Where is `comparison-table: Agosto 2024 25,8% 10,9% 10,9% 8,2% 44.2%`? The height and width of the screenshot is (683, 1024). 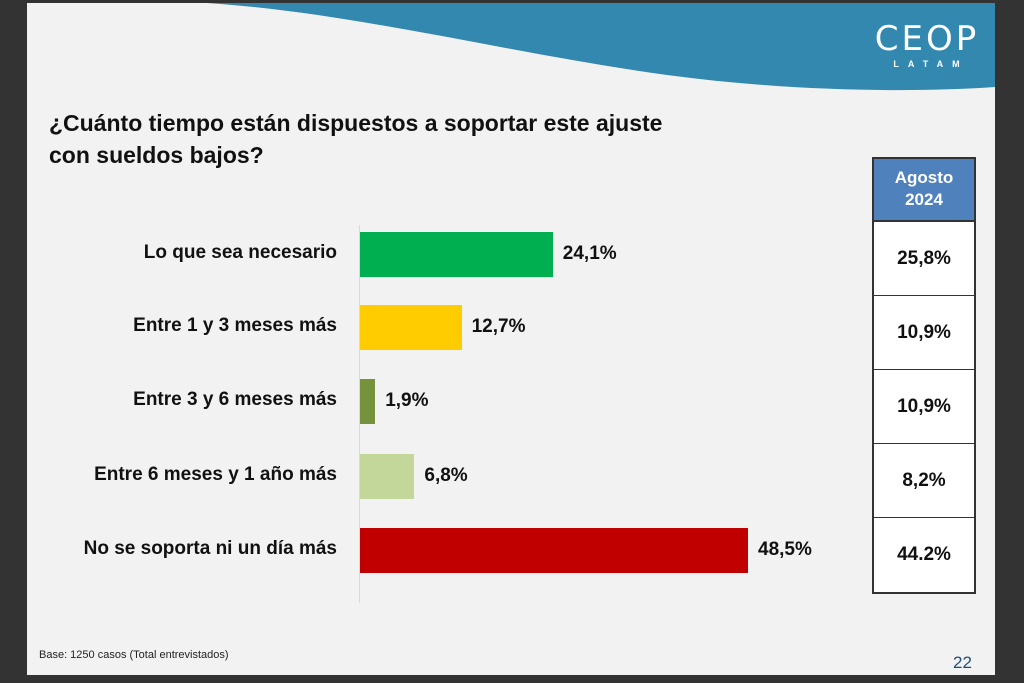 comparison-table: Agosto 2024 25,8% 10,9% 10,9% 8,2% 44.2% is located at coordinates (924, 375).